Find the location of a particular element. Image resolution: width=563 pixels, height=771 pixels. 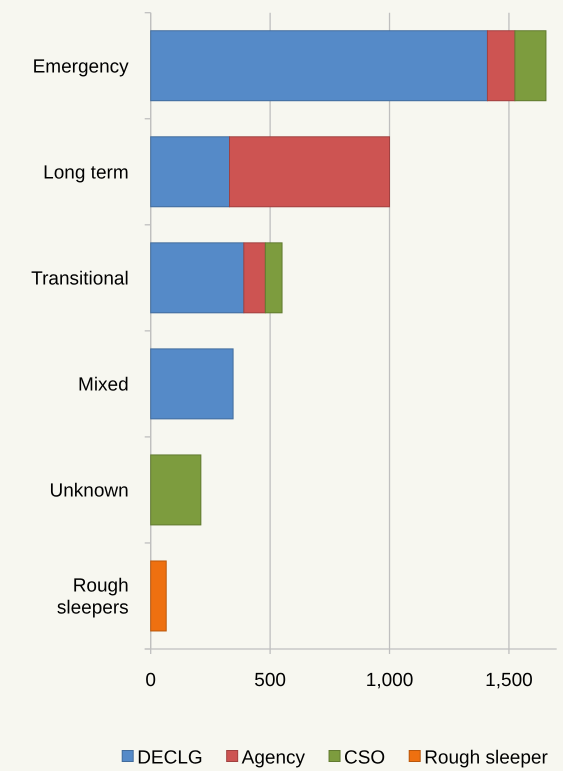

legend-label: CSO is located at coordinates (365, 758).